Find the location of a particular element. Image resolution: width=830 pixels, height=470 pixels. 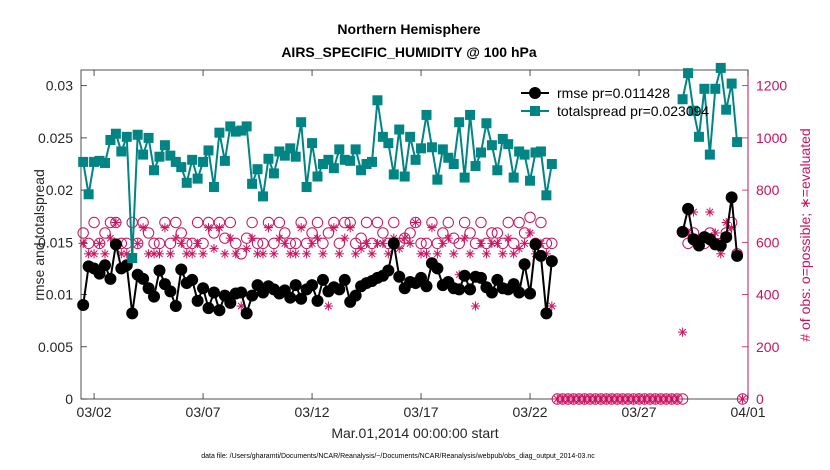

y-tick-label-right: 0 is located at coordinates (760, 399).